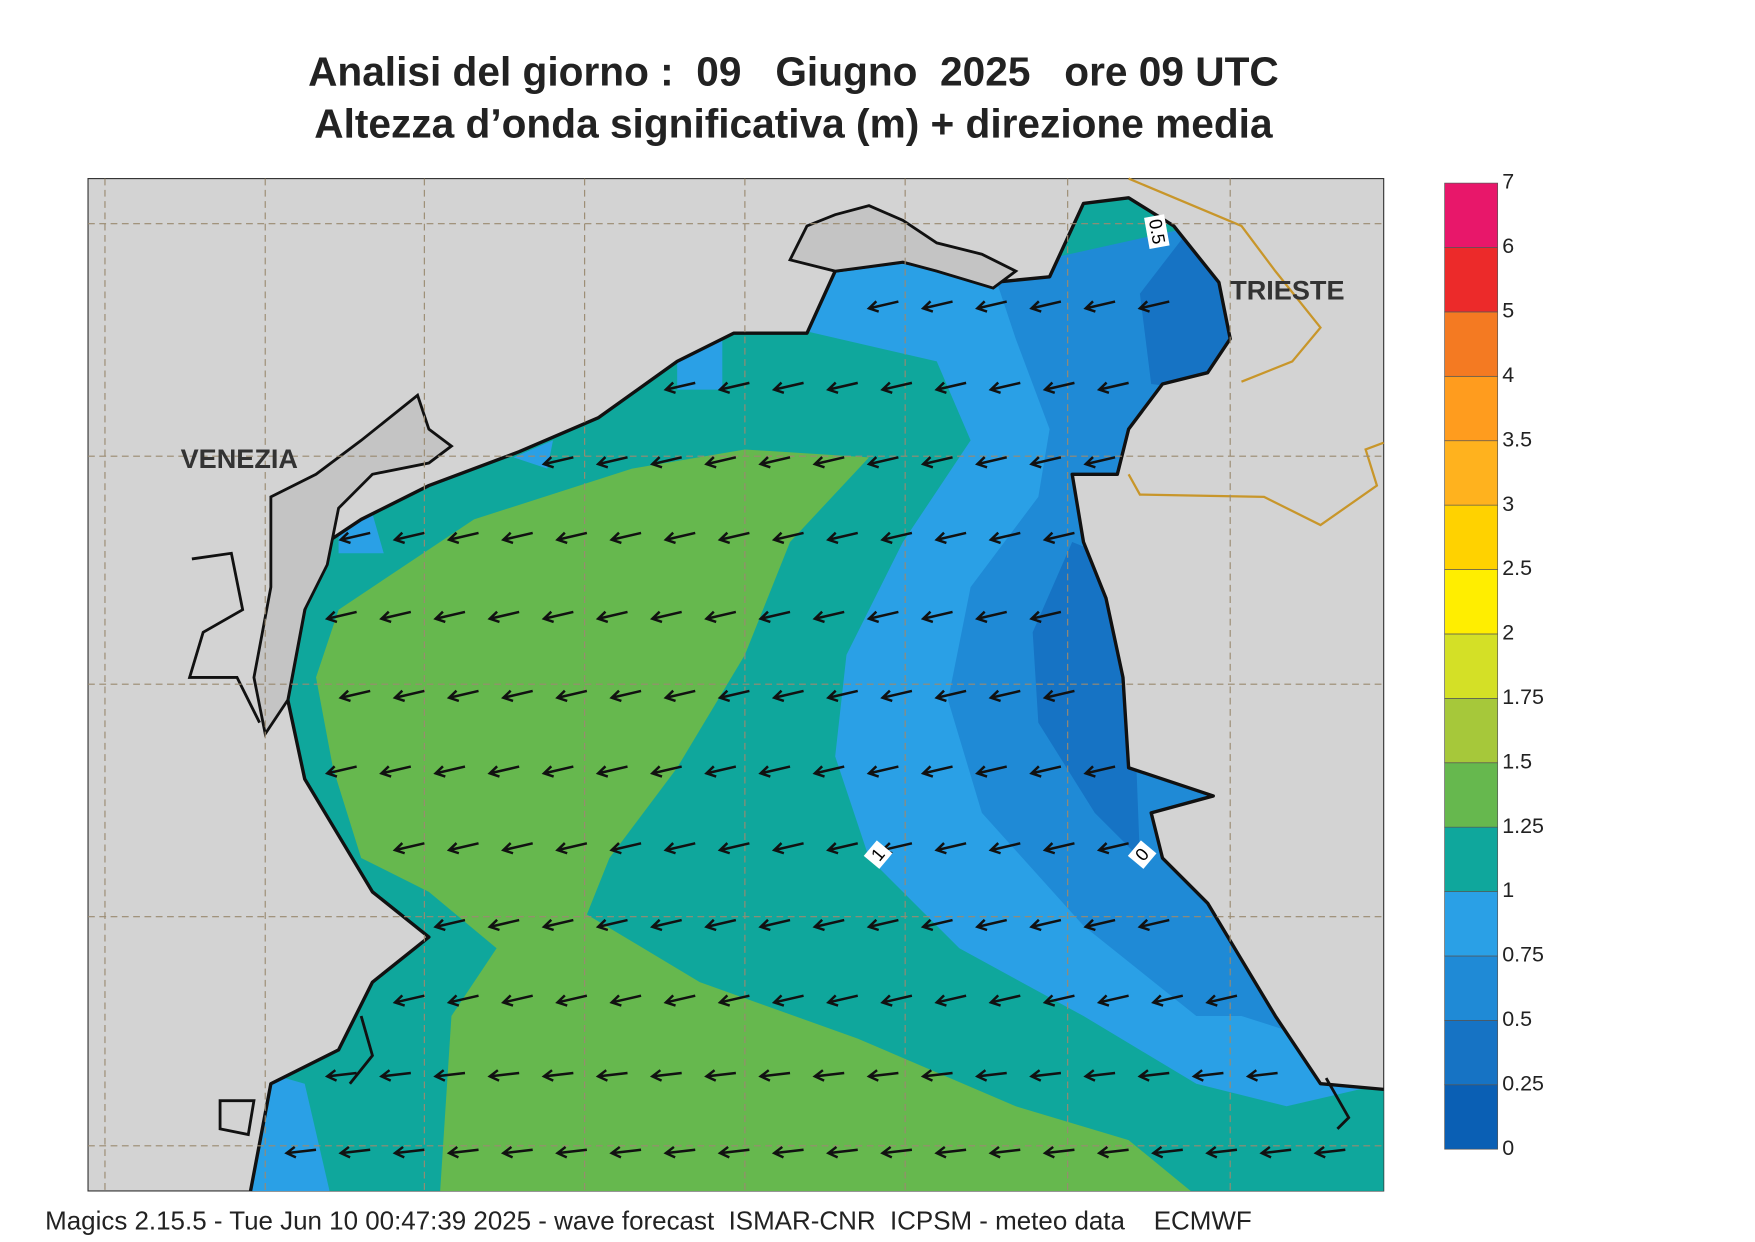  What do you see at coordinates (1523, 955) in the screenshot?
I see `colorbar-label: 0.75` at bounding box center [1523, 955].